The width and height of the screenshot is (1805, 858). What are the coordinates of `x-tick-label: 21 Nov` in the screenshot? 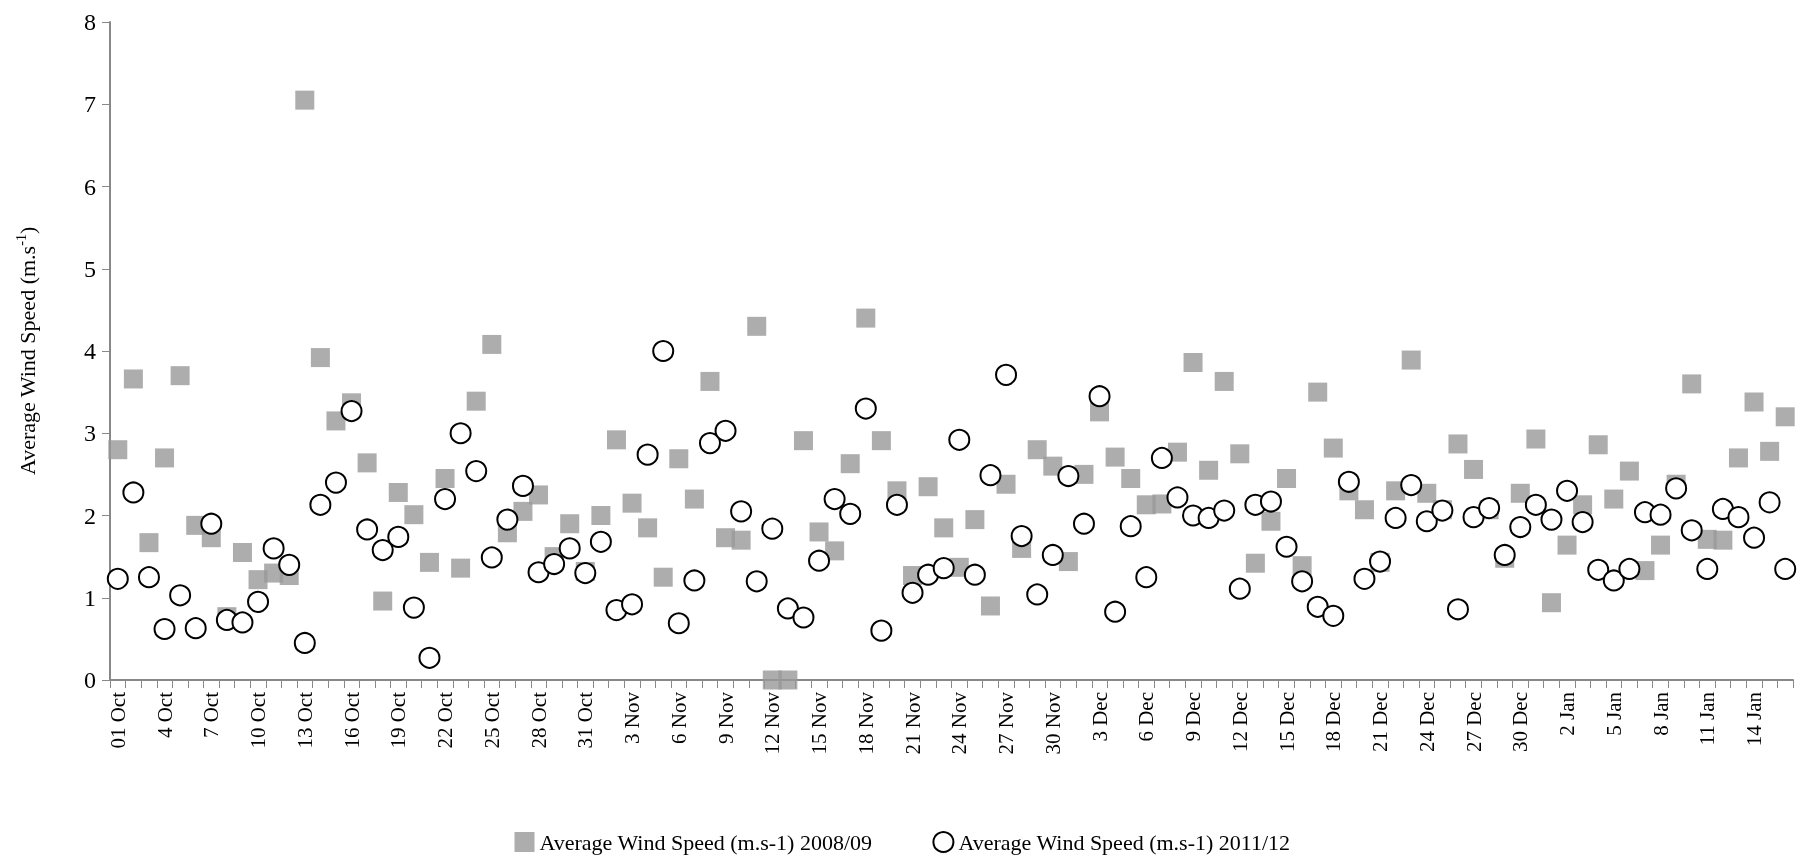 It's located at (912, 723).